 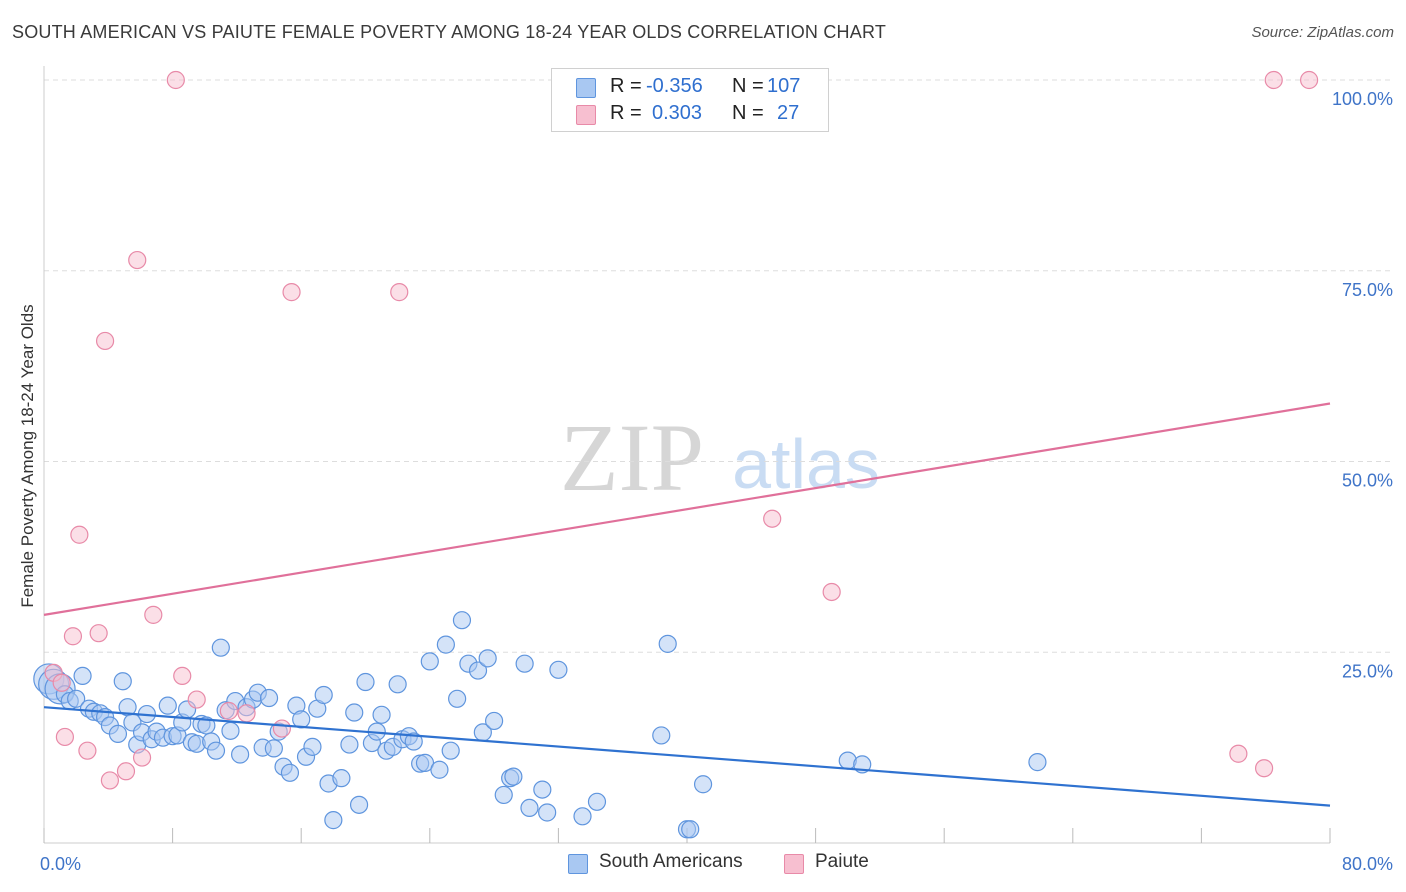 What do you see at coordinates (806, 464) in the screenshot?
I see `watermark-atlas: atlas` at bounding box center [806, 464].